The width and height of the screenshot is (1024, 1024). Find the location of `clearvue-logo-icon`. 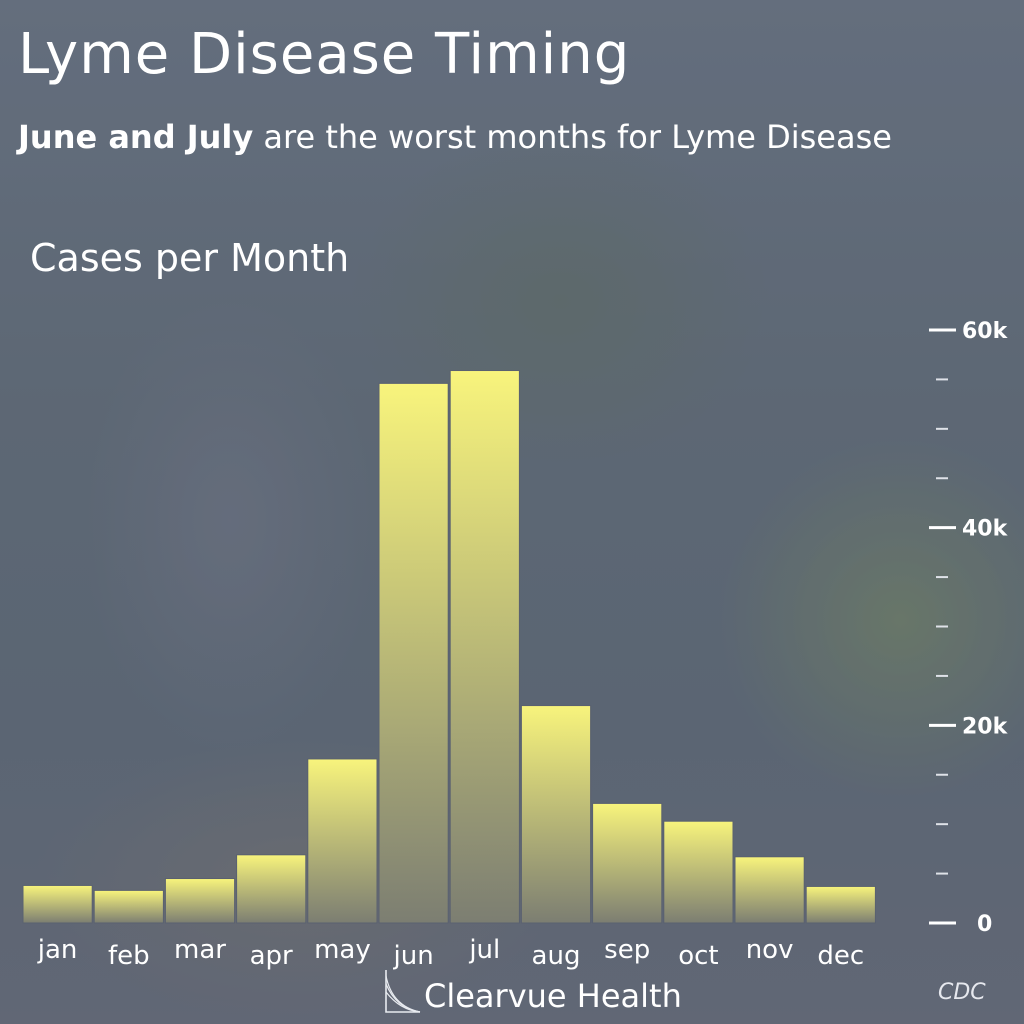

clearvue-logo-icon is located at coordinates (403, 991).